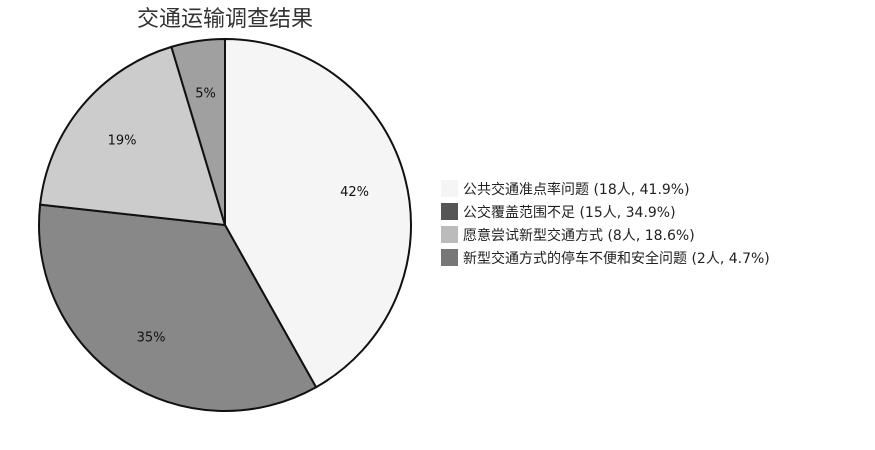 Image resolution: width=875 pixels, height=450 pixels. I want to click on legend-label-1: 公共交通准点率问题 (18人, 41.9%), so click(576, 189).